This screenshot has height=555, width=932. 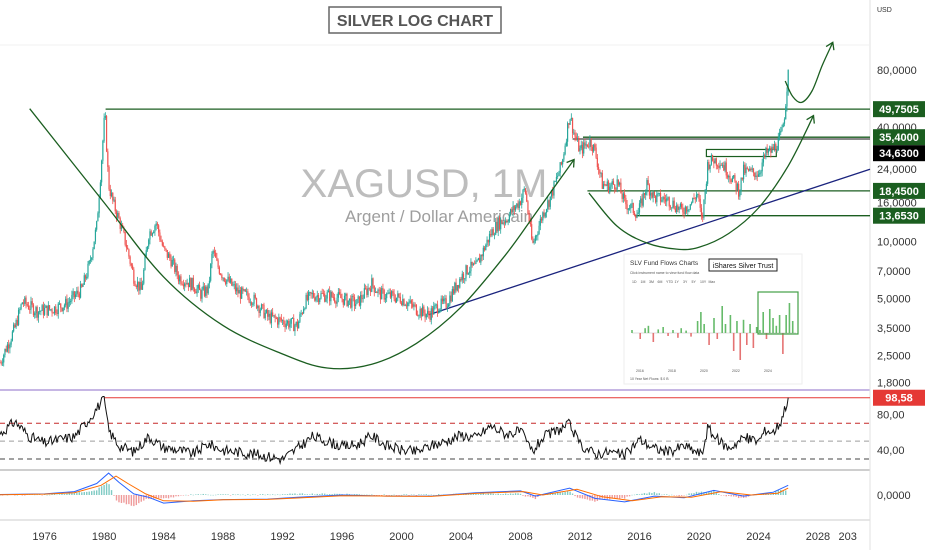 I want to click on price-axis-tick: 80,0000, so click(x=897, y=71).